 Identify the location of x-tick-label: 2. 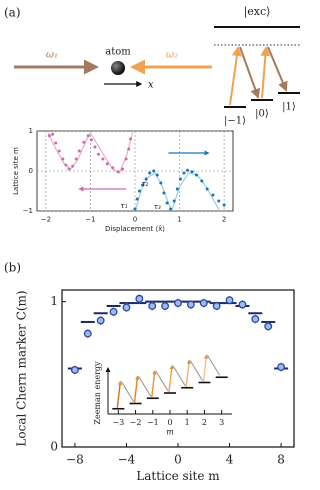
(224, 219).